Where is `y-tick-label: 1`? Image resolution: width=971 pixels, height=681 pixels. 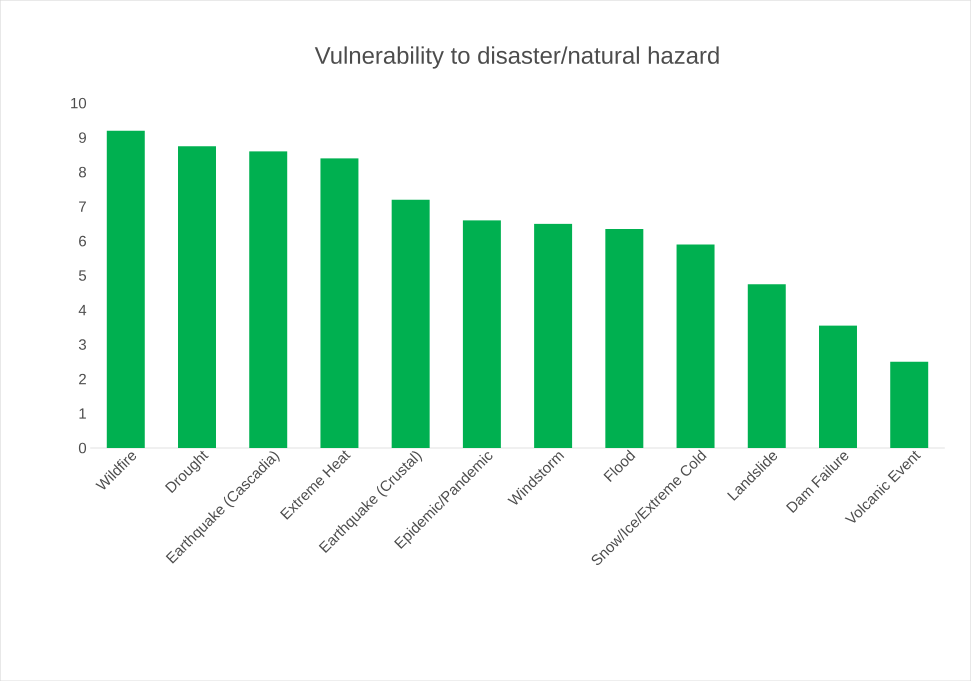
y-tick-label: 1 is located at coordinates (82, 413).